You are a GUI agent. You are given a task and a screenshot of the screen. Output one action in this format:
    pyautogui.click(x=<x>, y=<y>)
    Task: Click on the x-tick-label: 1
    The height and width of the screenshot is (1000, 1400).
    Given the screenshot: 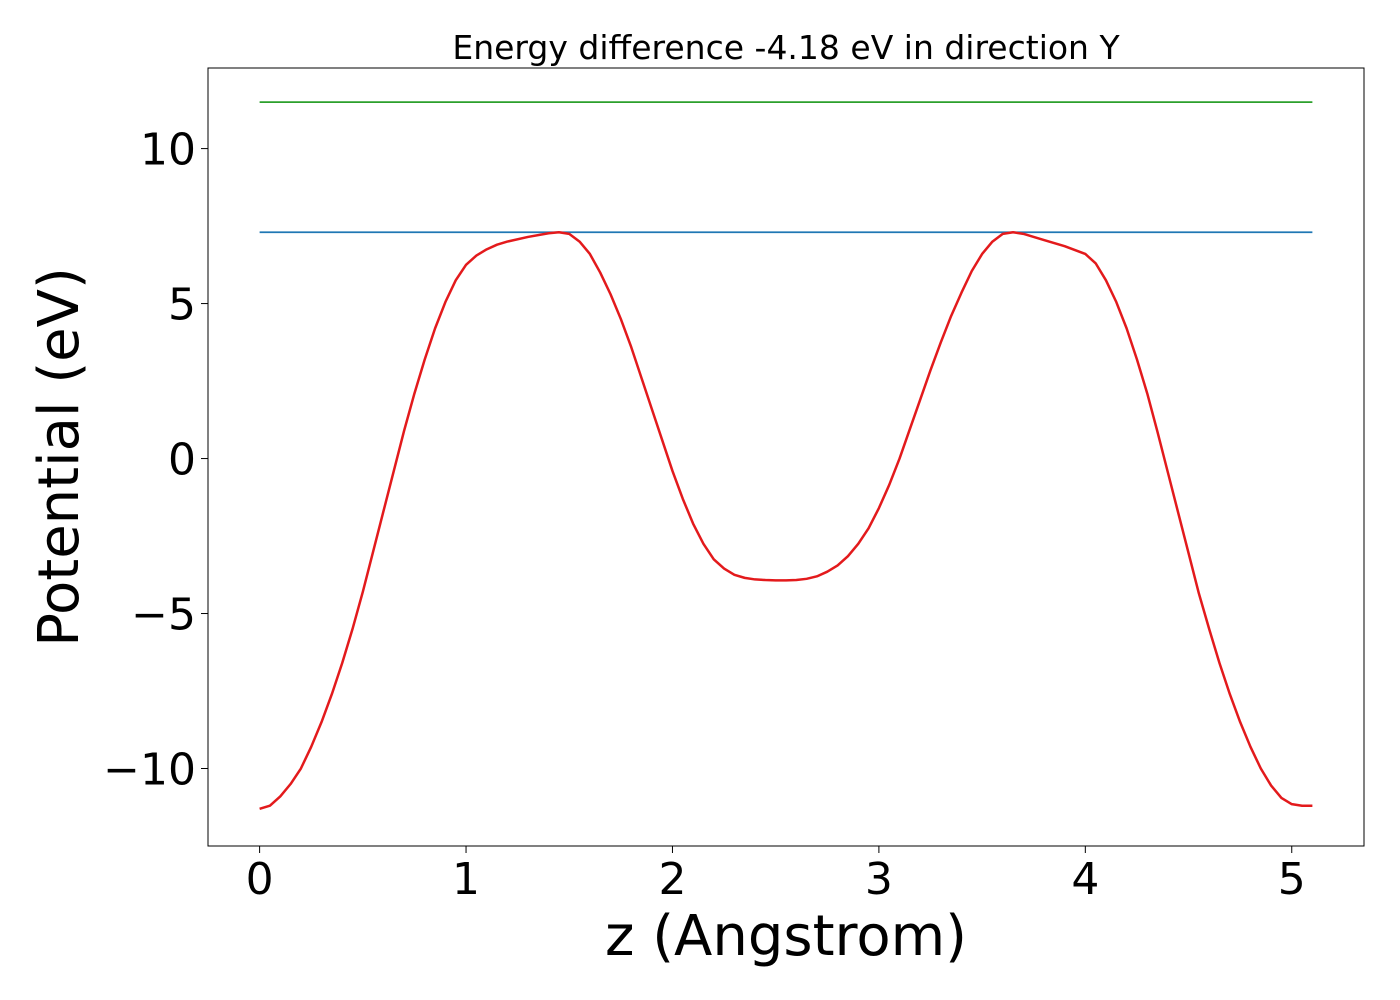 What is the action you would take?
    pyautogui.click(x=466, y=879)
    